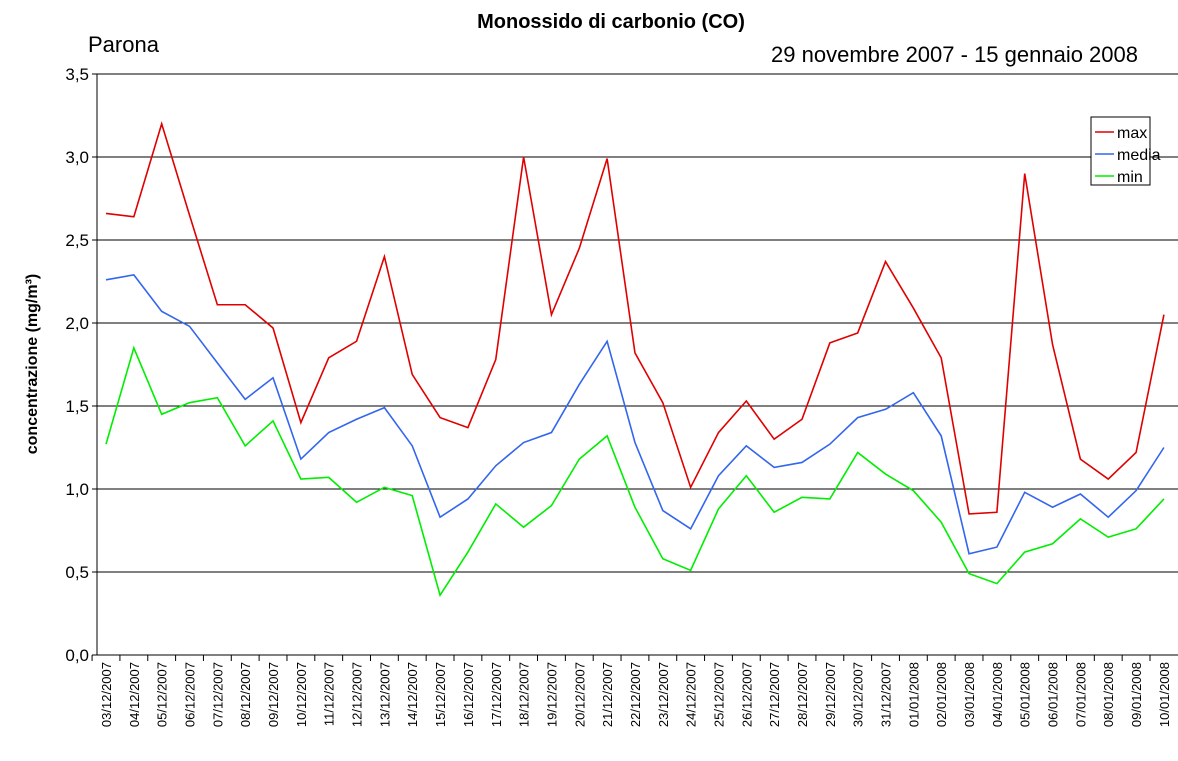 The image size is (1178, 761). I want to click on x-tick-label: 10/01/2008, so click(1164, 694).